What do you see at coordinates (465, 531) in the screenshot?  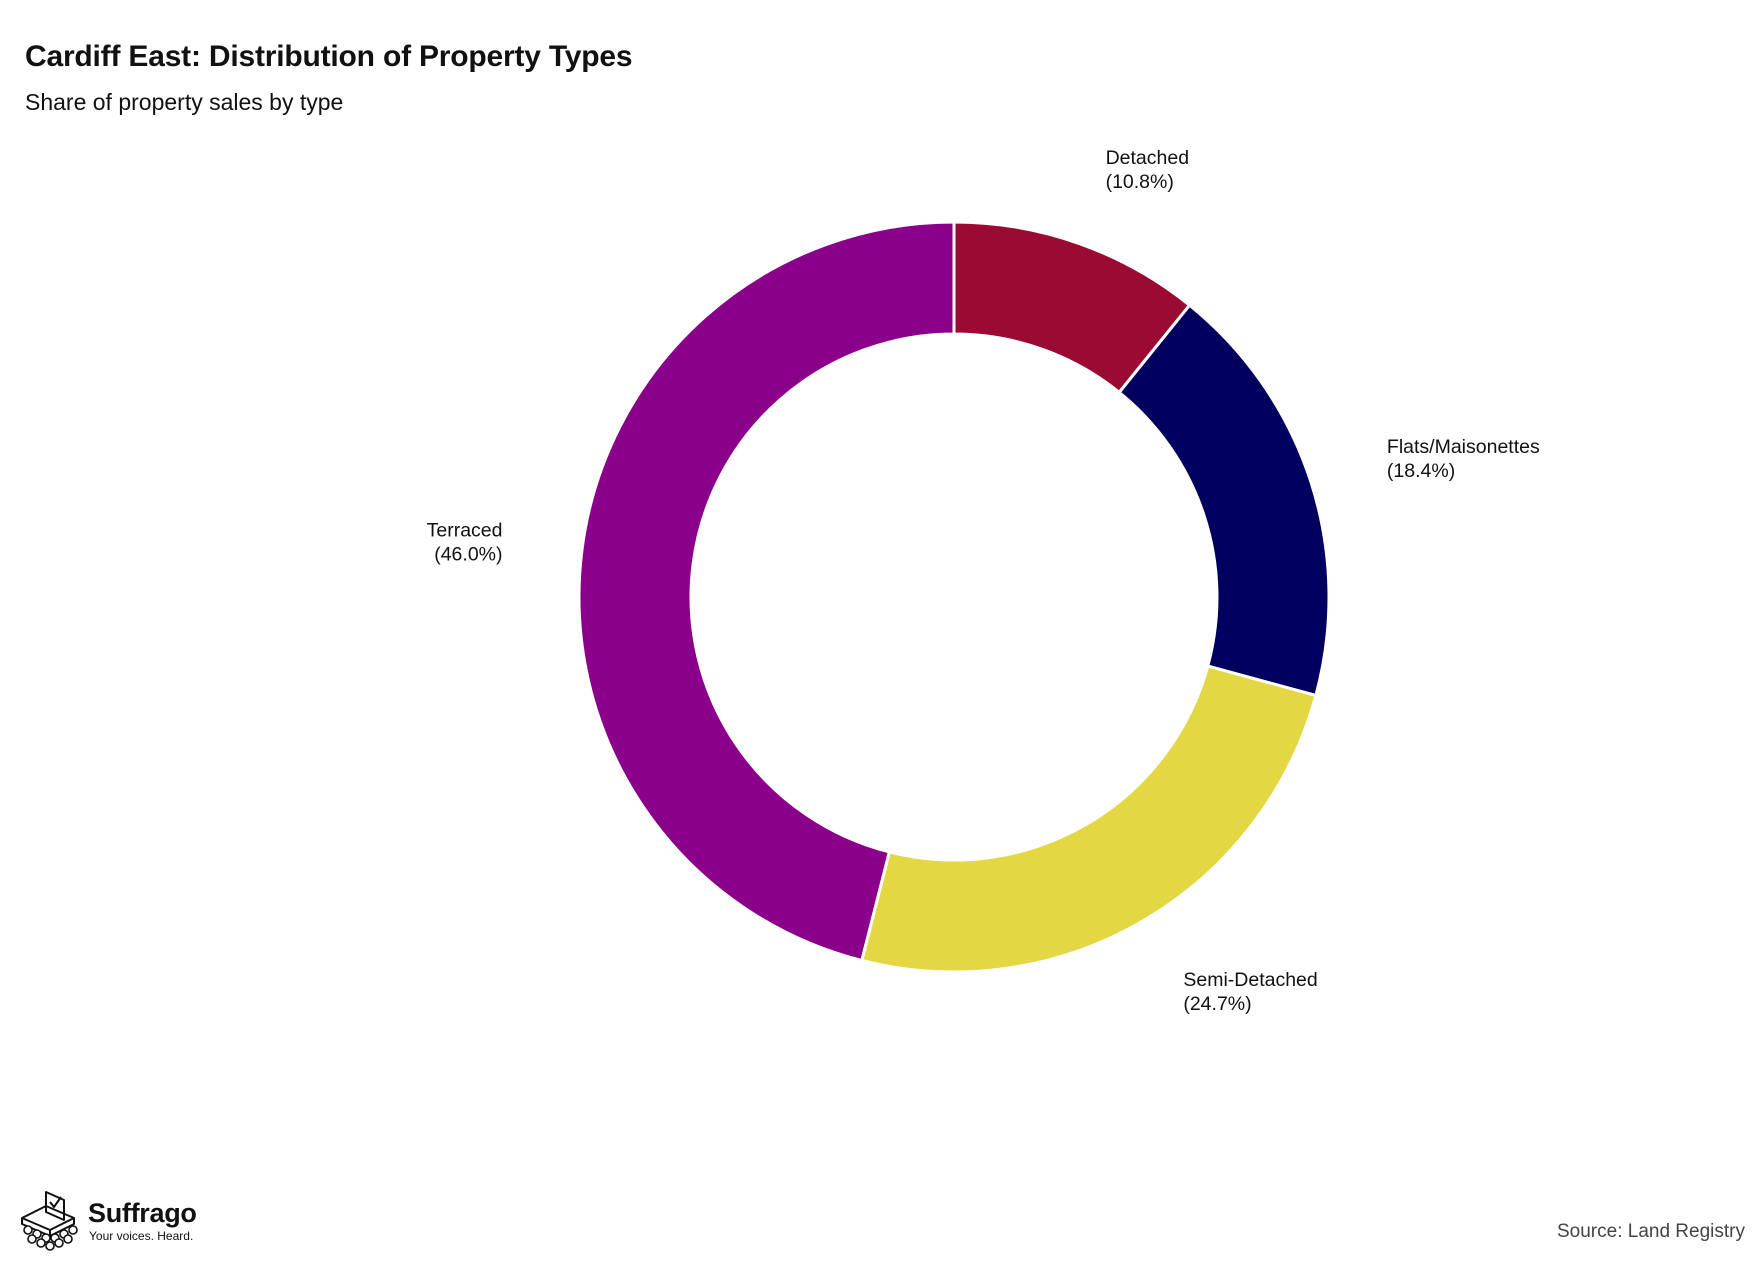 I see `slice-name: Terraced` at bounding box center [465, 531].